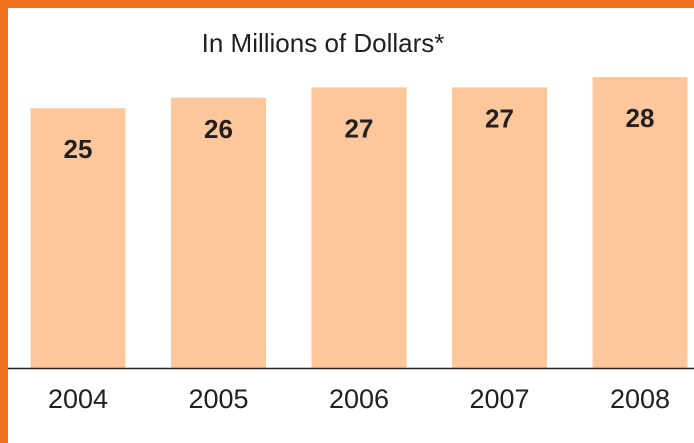 The height and width of the screenshot is (443, 694). What do you see at coordinates (78, 399) in the screenshot?
I see `x-tick-label-2004: 2004` at bounding box center [78, 399].